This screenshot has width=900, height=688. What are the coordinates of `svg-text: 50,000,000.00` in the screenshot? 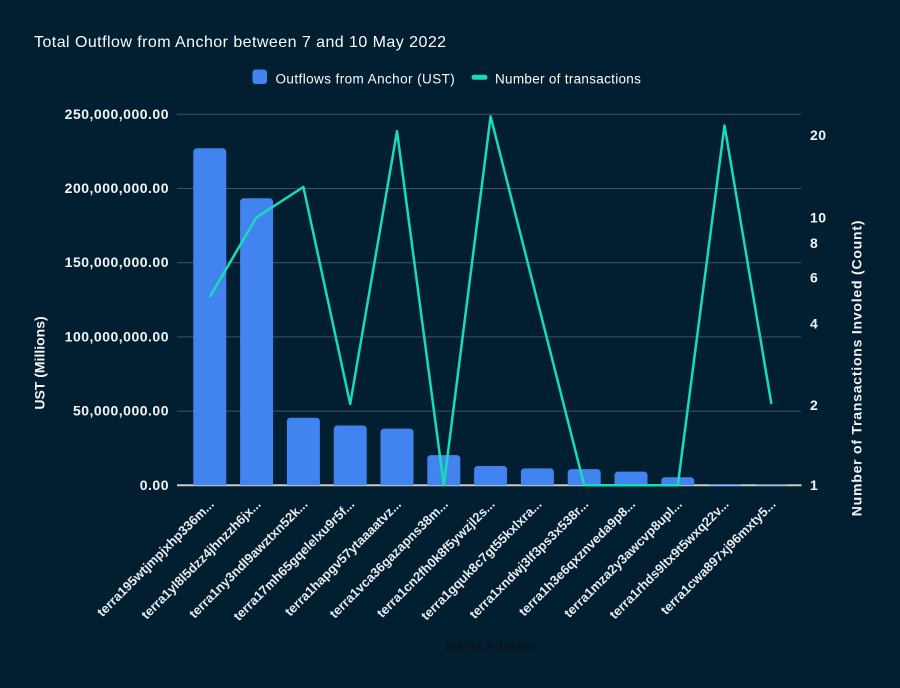 It's located at (121, 411).